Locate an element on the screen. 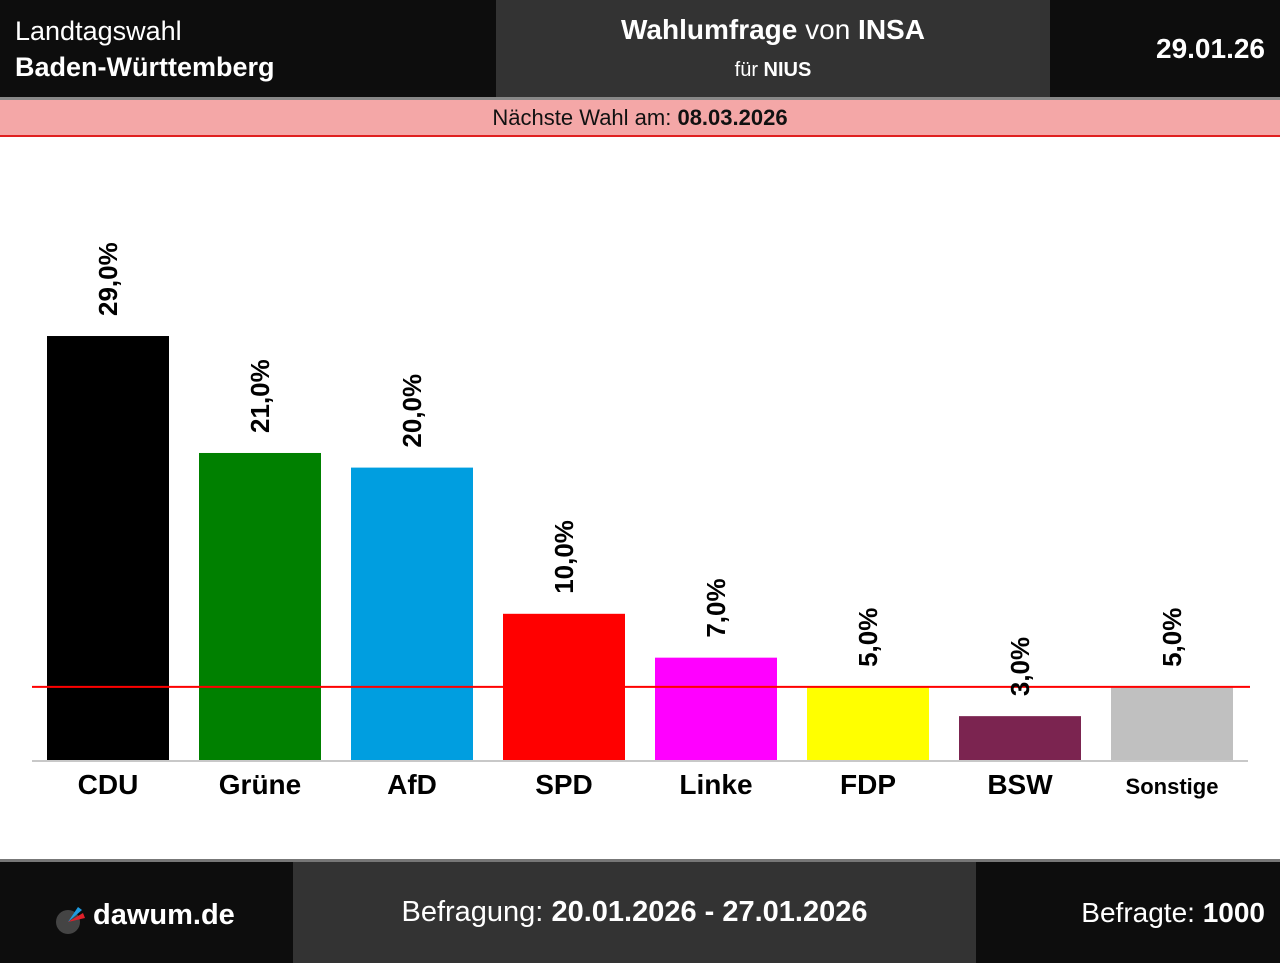 The width and height of the screenshot is (1280, 963). survey-period: Befragung: 20.01.2026 - 27.01.2026 is located at coordinates (634, 912).